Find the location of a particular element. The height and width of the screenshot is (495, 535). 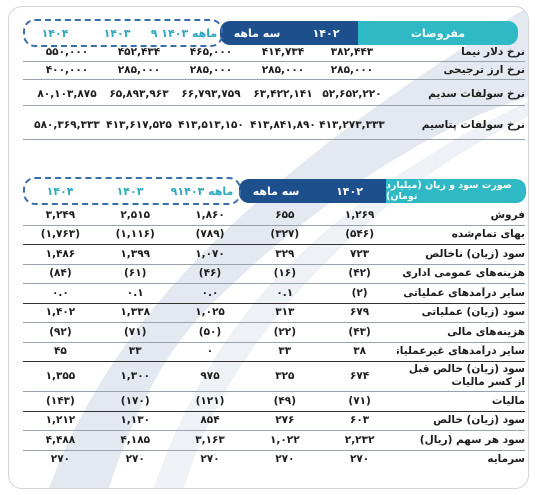

cell-value: ۱,۰۲۵ is located at coordinates (210, 312).